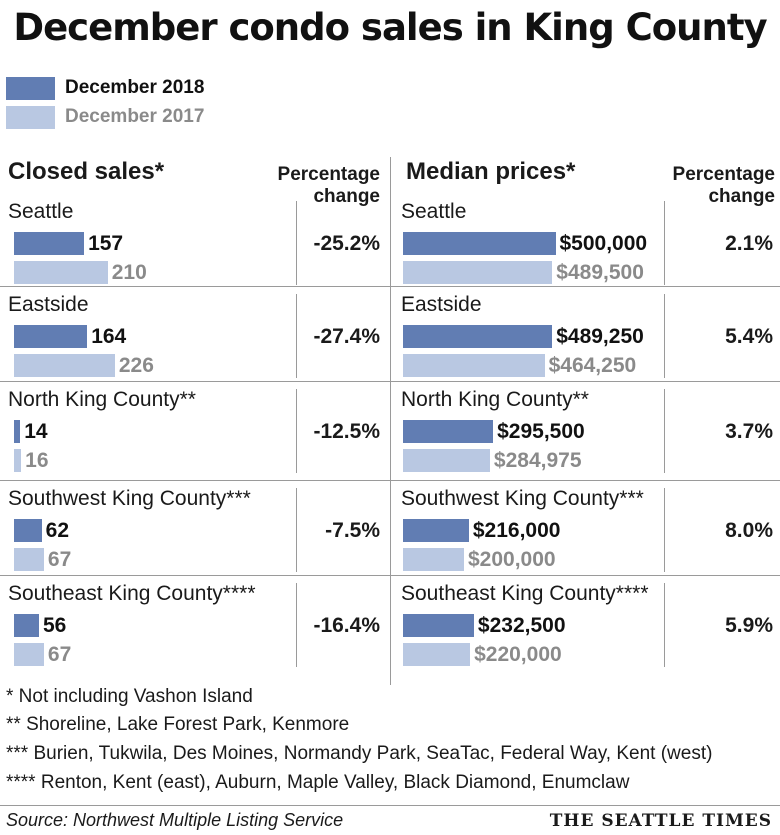  Describe the element at coordinates (37, 460) in the screenshot. I see `closed-value-label-2017: 16` at that location.